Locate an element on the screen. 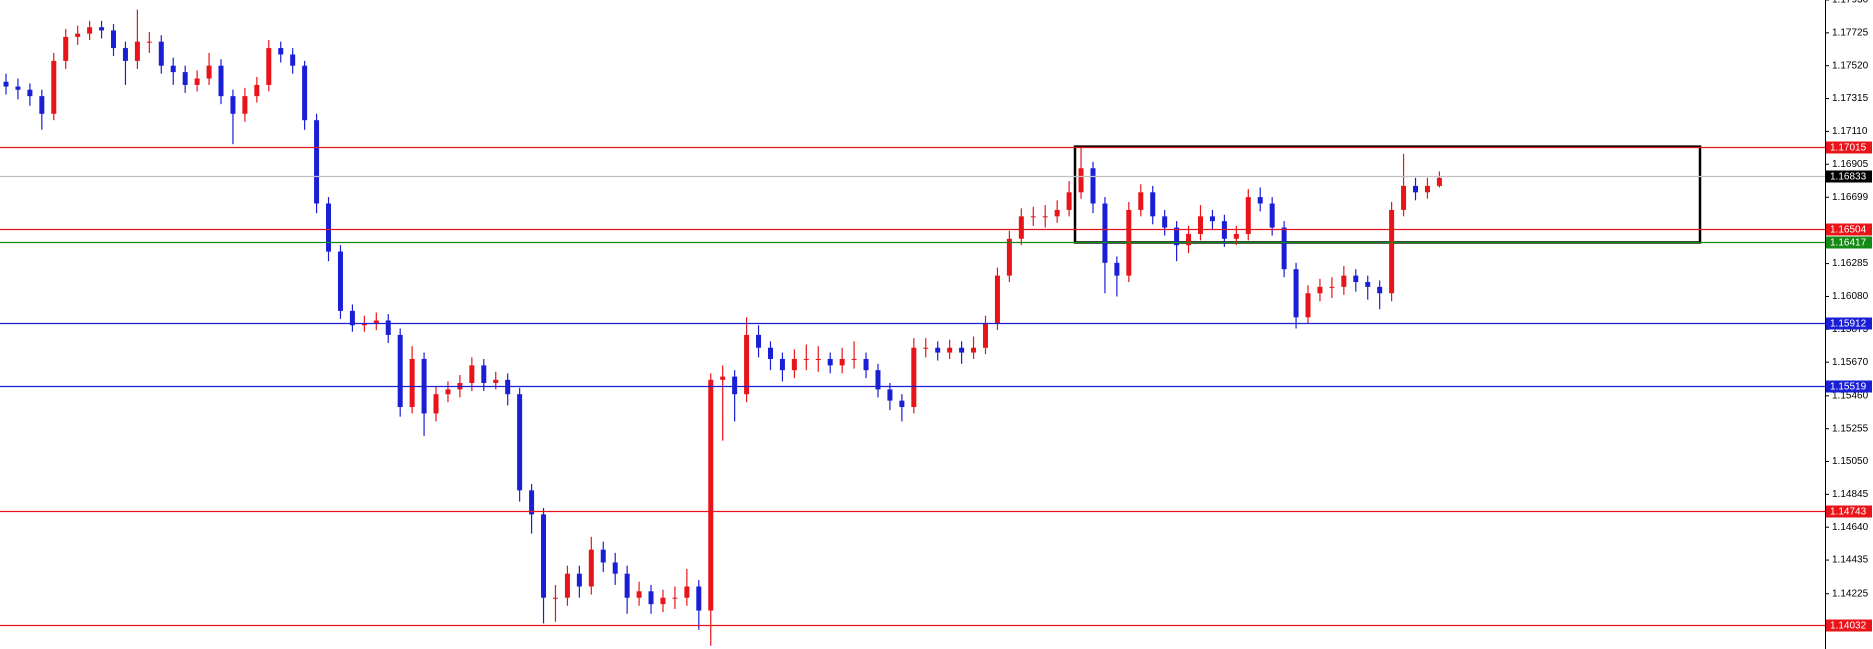  y-tick-label: 1.17315 is located at coordinates (1850, 98).